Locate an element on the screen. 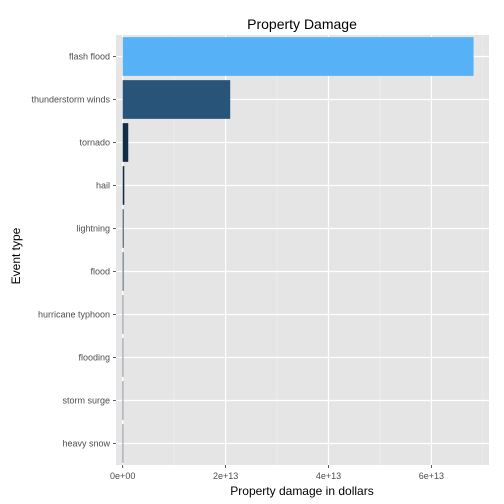 This screenshot has height=504, width=504. bar-tornado is located at coordinates (125, 142).